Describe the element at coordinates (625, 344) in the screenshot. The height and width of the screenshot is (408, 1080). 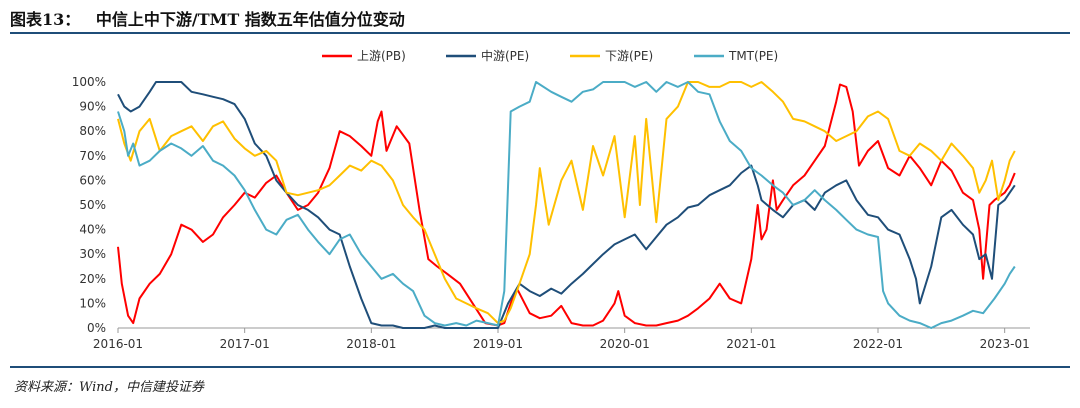
I see `x-tick-label: 2020-01` at that location.